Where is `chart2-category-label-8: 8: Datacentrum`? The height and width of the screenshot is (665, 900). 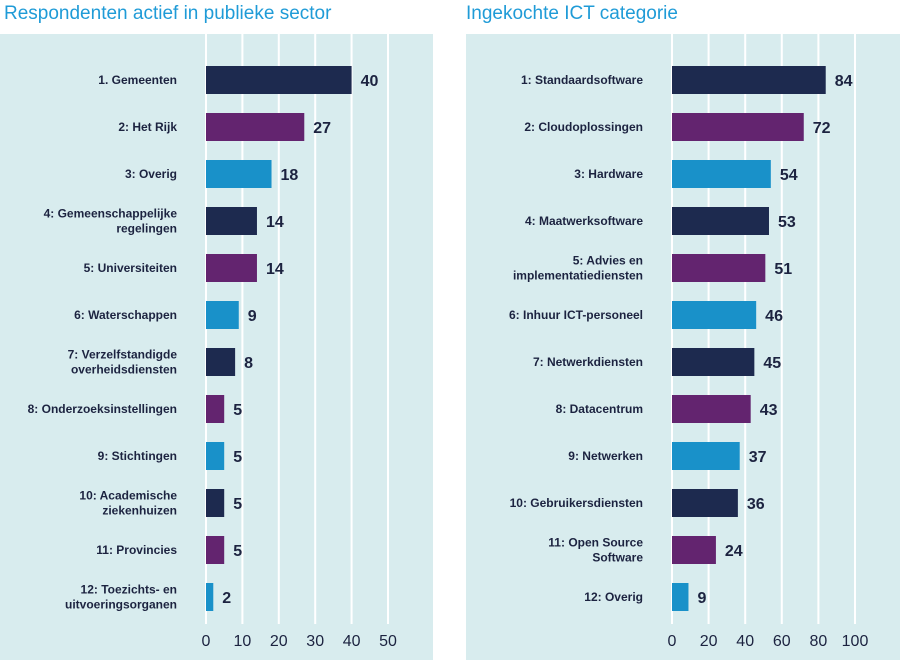 chart2-category-label-8: 8: Datacentrum is located at coordinates (599, 409).